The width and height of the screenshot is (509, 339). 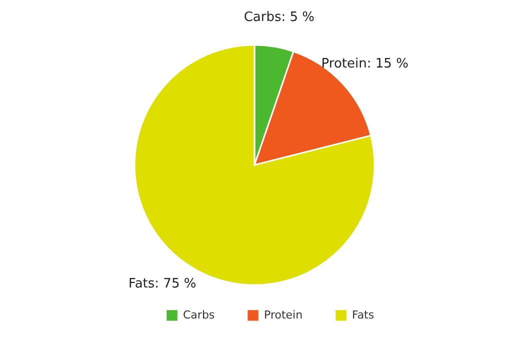 I want to click on legend-label: Protein, so click(x=283, y=315).